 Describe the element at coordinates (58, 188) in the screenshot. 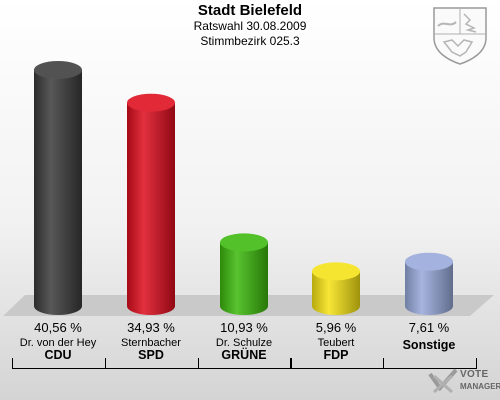

I see `bar-cdu` at that location.